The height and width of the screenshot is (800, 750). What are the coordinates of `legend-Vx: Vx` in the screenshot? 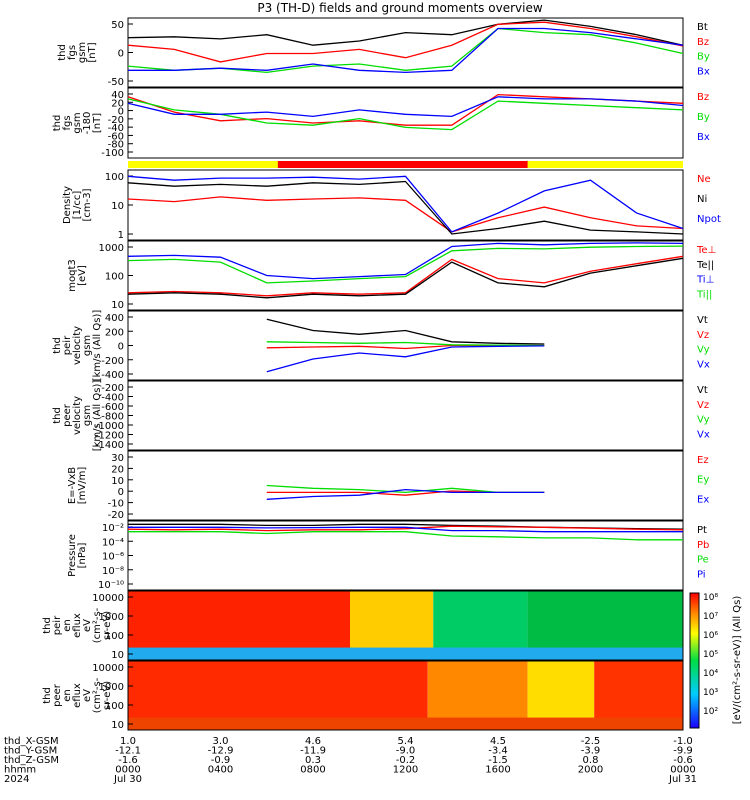 It's located at (703, 434).